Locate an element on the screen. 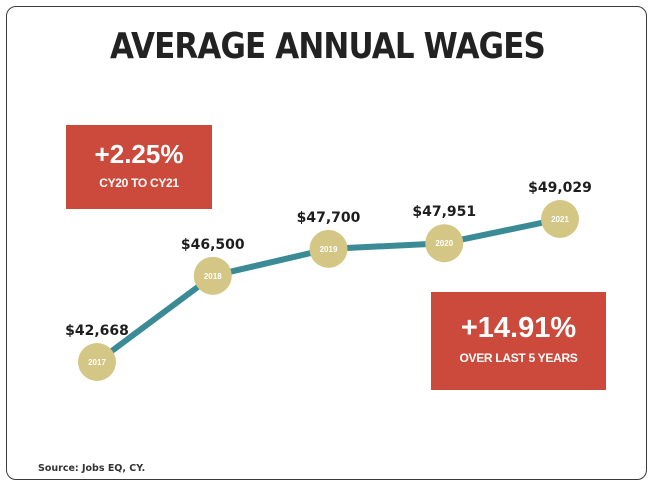 The height and width of the screenshot is (487, 655). callout-five-year-change-value: +14.91% is located at coordinates (518, 328).